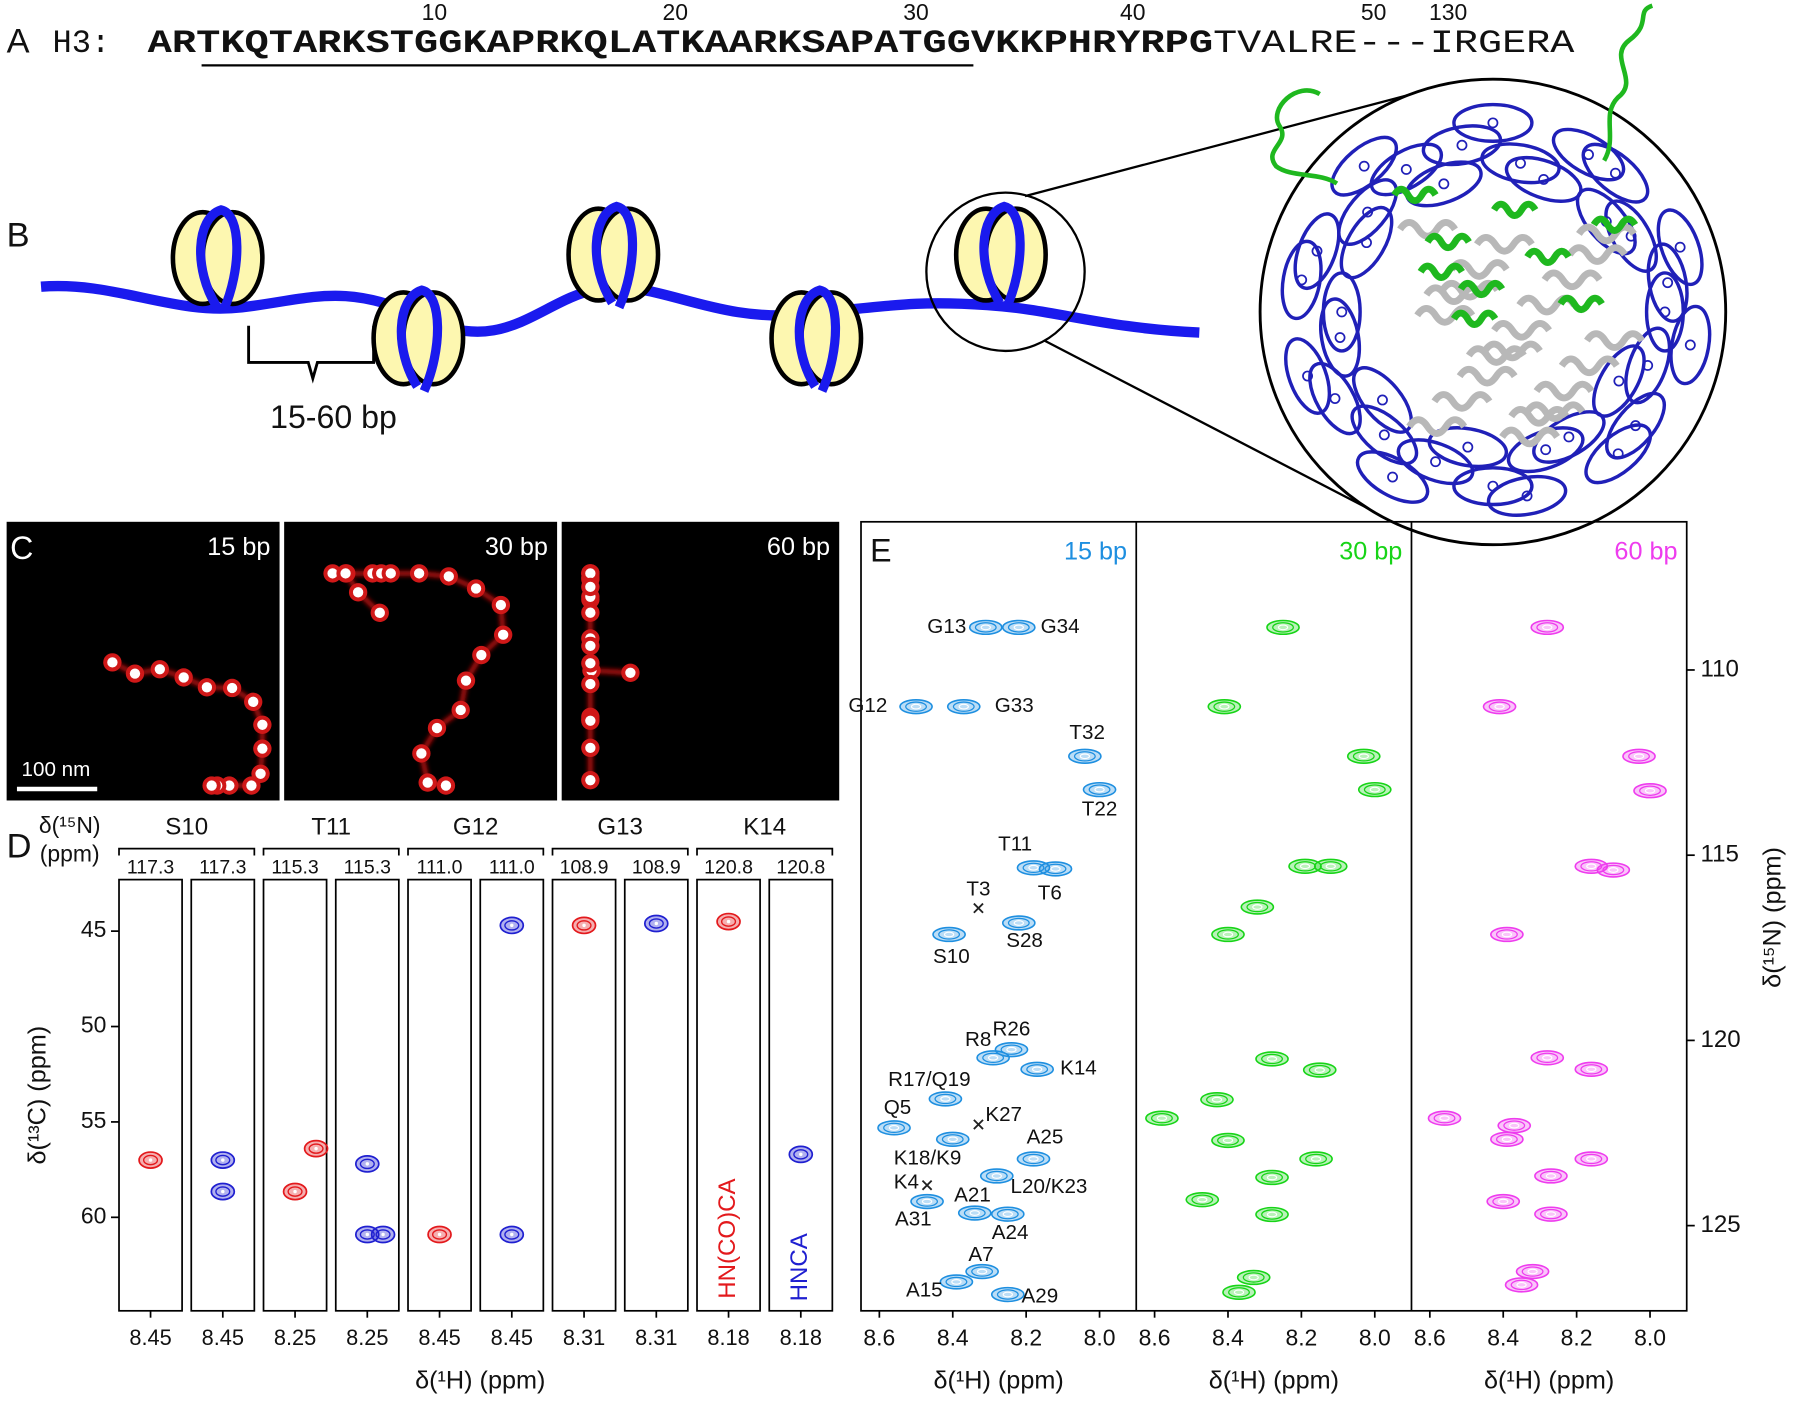 The image size is (1800, 1406). What do you see at coordinates (880, 550) in the screenshot?
I see `panel-label: E` at bounding box center [880, 550].